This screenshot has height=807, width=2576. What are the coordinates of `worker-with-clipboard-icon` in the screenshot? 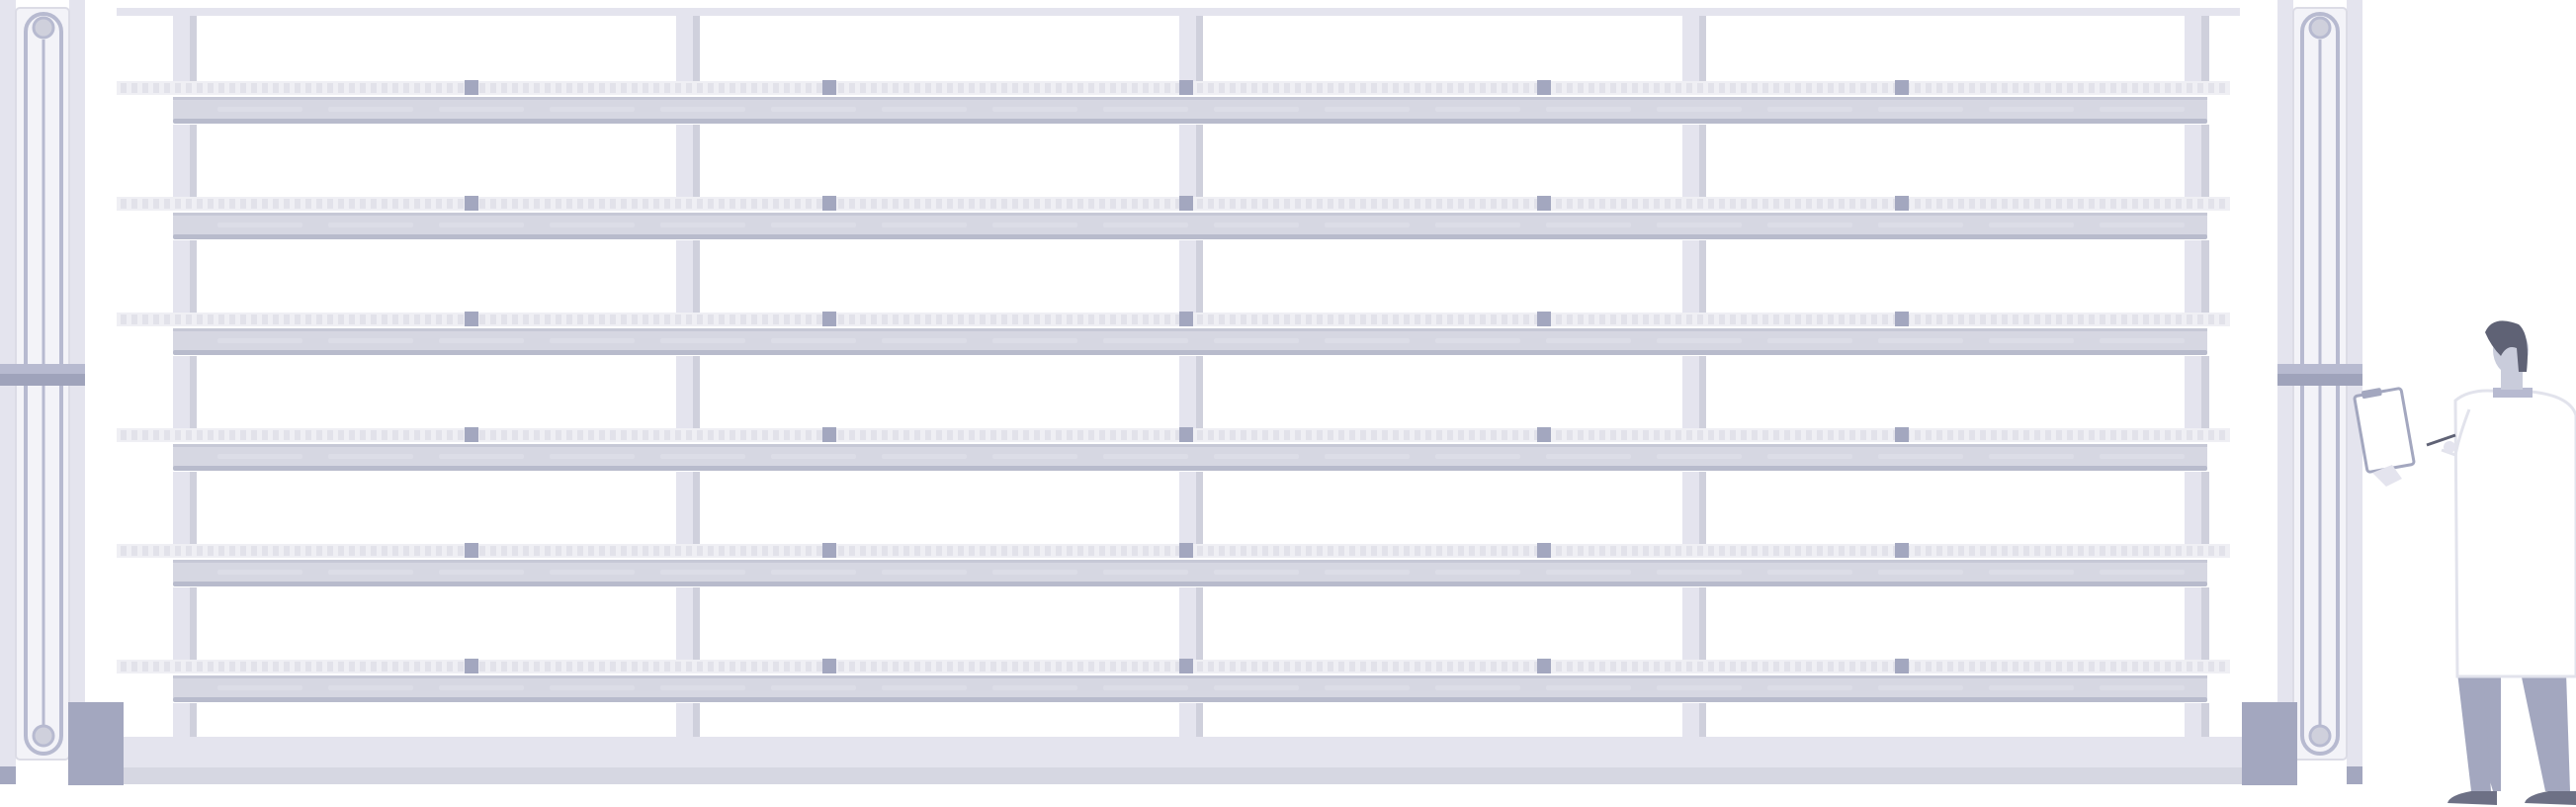 It's located at (2464, 562).